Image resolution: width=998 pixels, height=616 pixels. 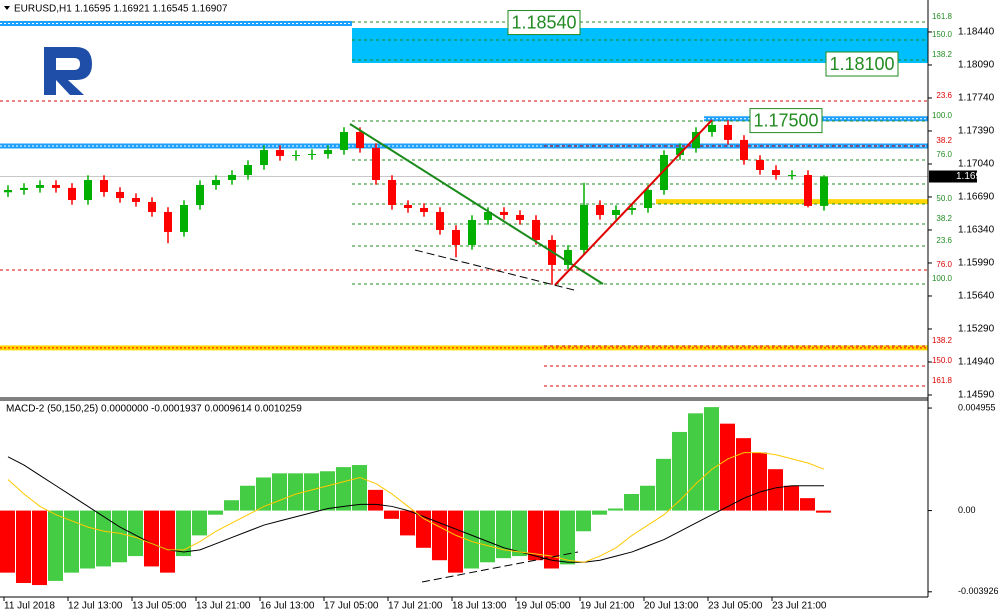 What do you see at coordinates (671, 606) in the screenshot?
I see `x-tick-label: 20 Jul 13:00` at bounding box center [671, 606].